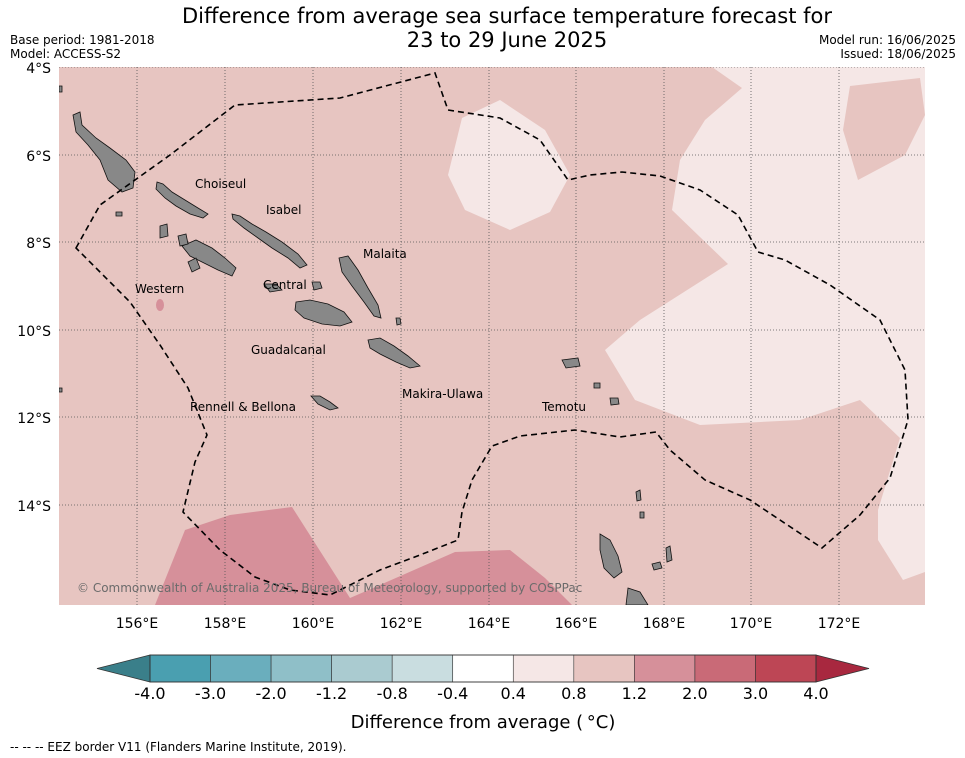 This screenshot has width=965, height=758. I want to click on anomaly-fill-1.2-north-east, so click(884, 129).